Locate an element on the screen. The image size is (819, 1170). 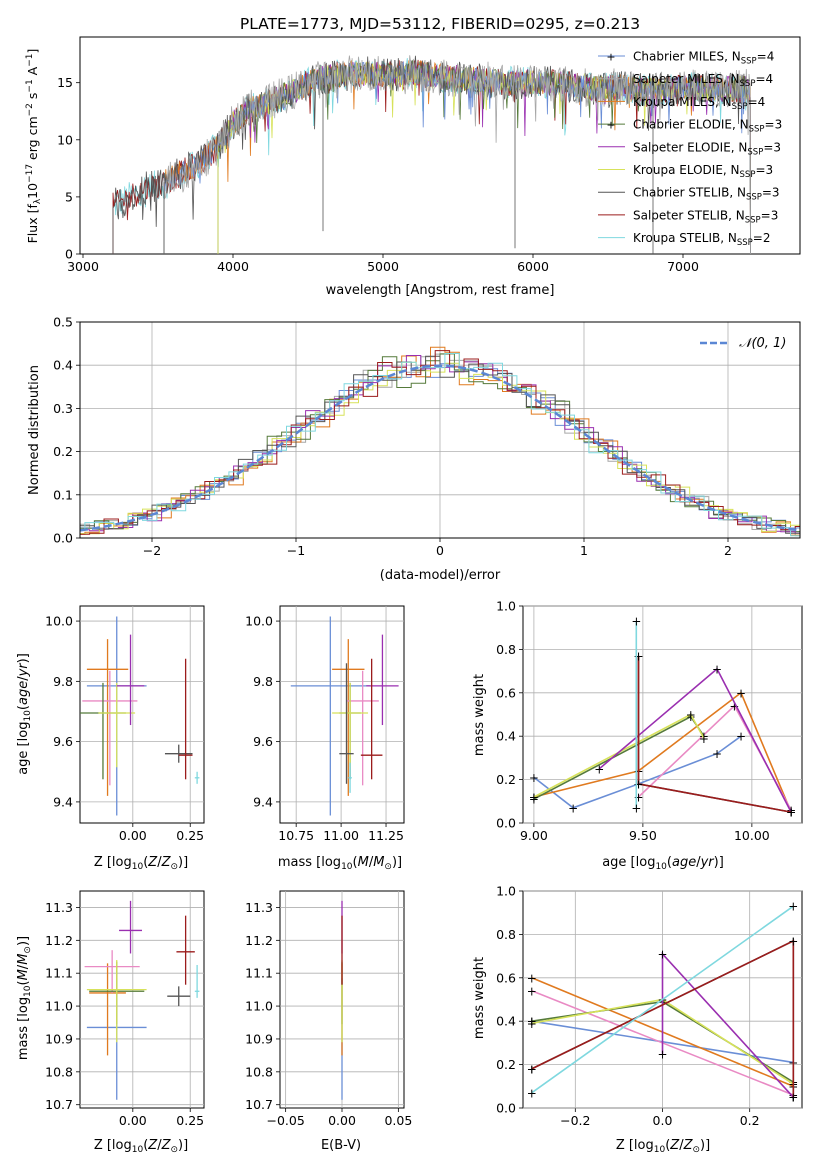
weightAge-xtick-label: 10.00 is located at coordinates (752, 835).